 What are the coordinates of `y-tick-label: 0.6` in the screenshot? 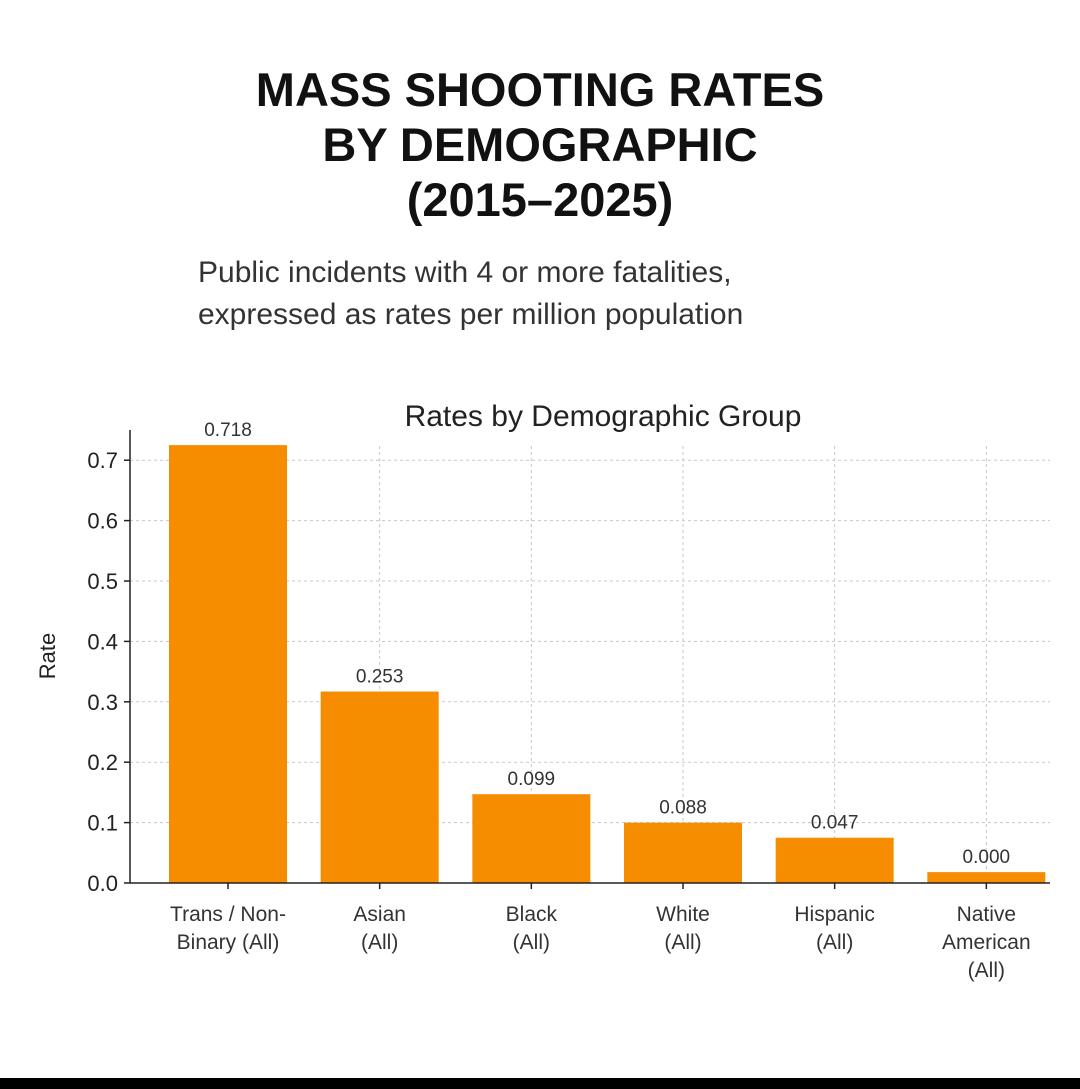 It's located at (102, 521).